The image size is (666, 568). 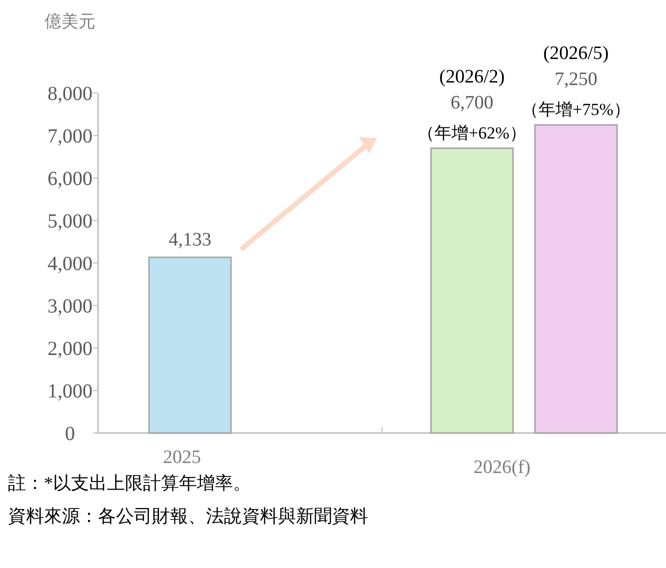 I want to click on y-tick-label: 1,000, so click(x=70, y=391).